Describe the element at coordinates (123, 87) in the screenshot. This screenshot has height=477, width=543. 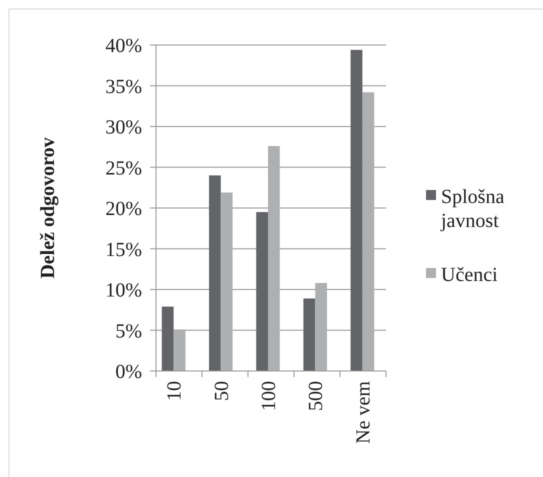
I see `y-tick-label: 35%` at that location.